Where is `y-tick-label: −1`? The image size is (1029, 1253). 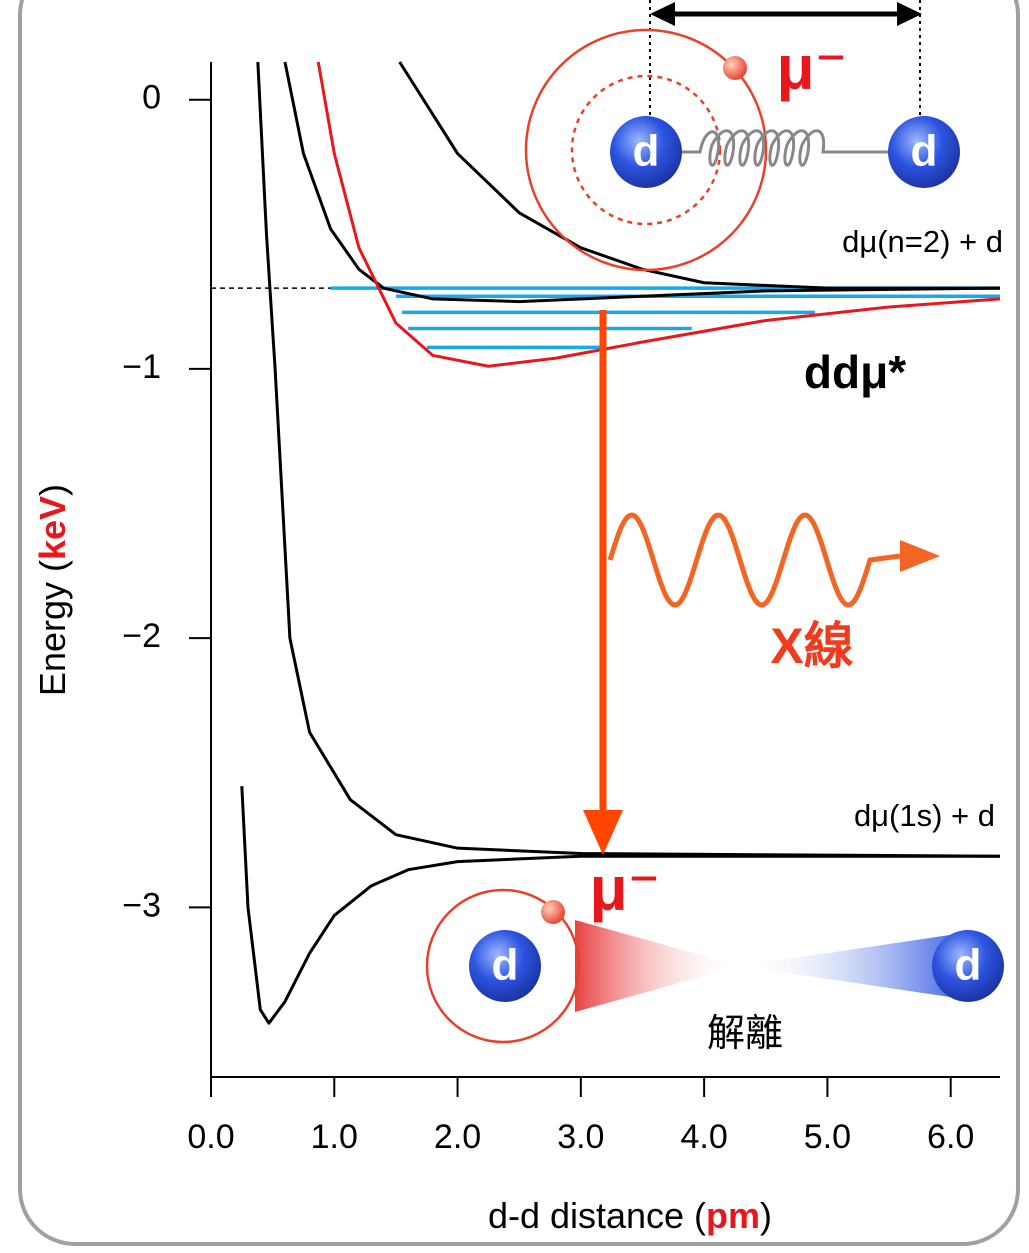 y-tick-label: −1 is located at coordinates (141, 367).